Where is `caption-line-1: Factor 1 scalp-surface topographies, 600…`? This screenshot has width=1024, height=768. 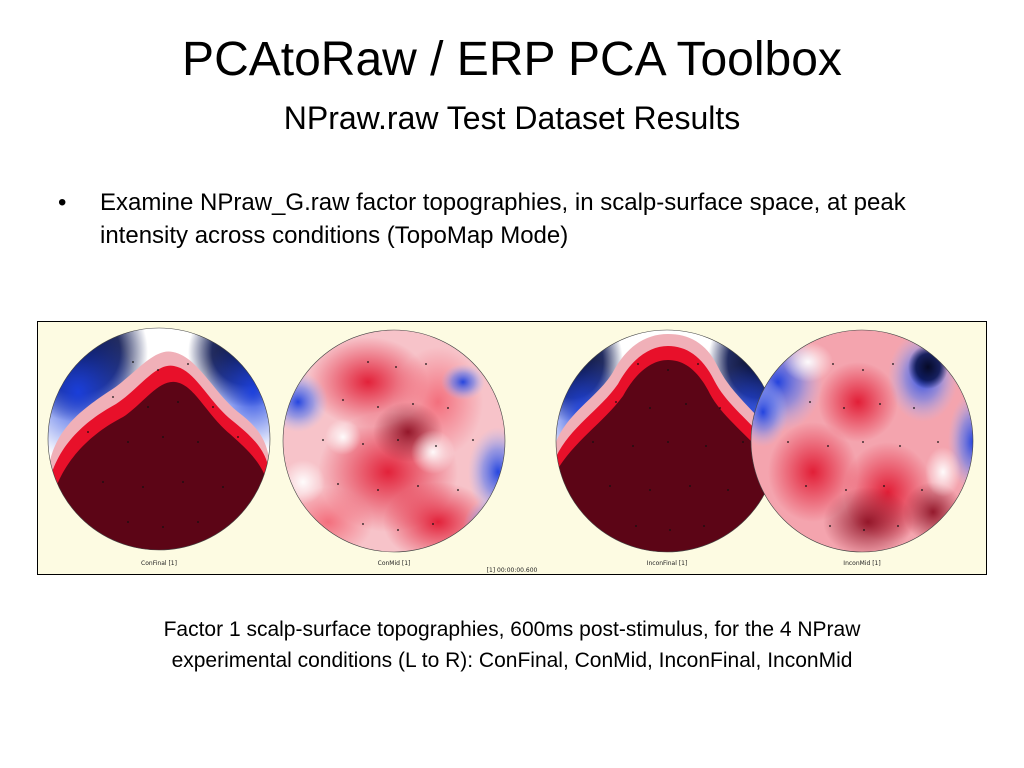 caption-line-1: Factor 1 scalp-surface topographies, 600… is located at coordinates (512, 629).